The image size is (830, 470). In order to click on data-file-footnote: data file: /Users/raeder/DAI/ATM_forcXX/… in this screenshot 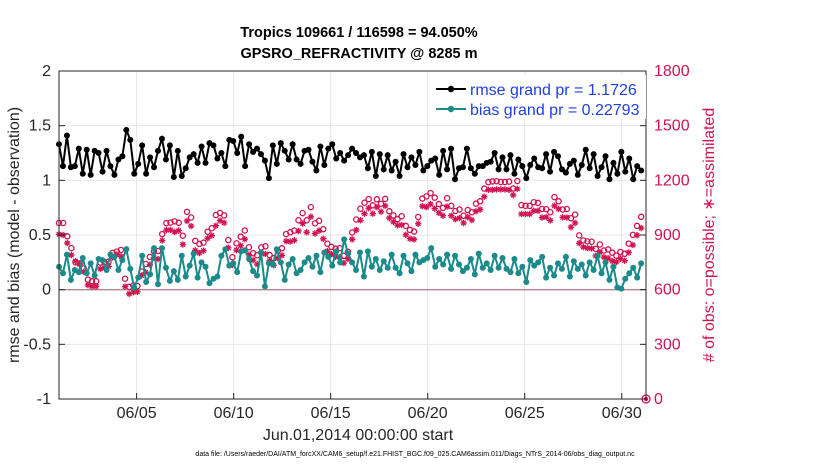, I will do `click(415, 454)`.